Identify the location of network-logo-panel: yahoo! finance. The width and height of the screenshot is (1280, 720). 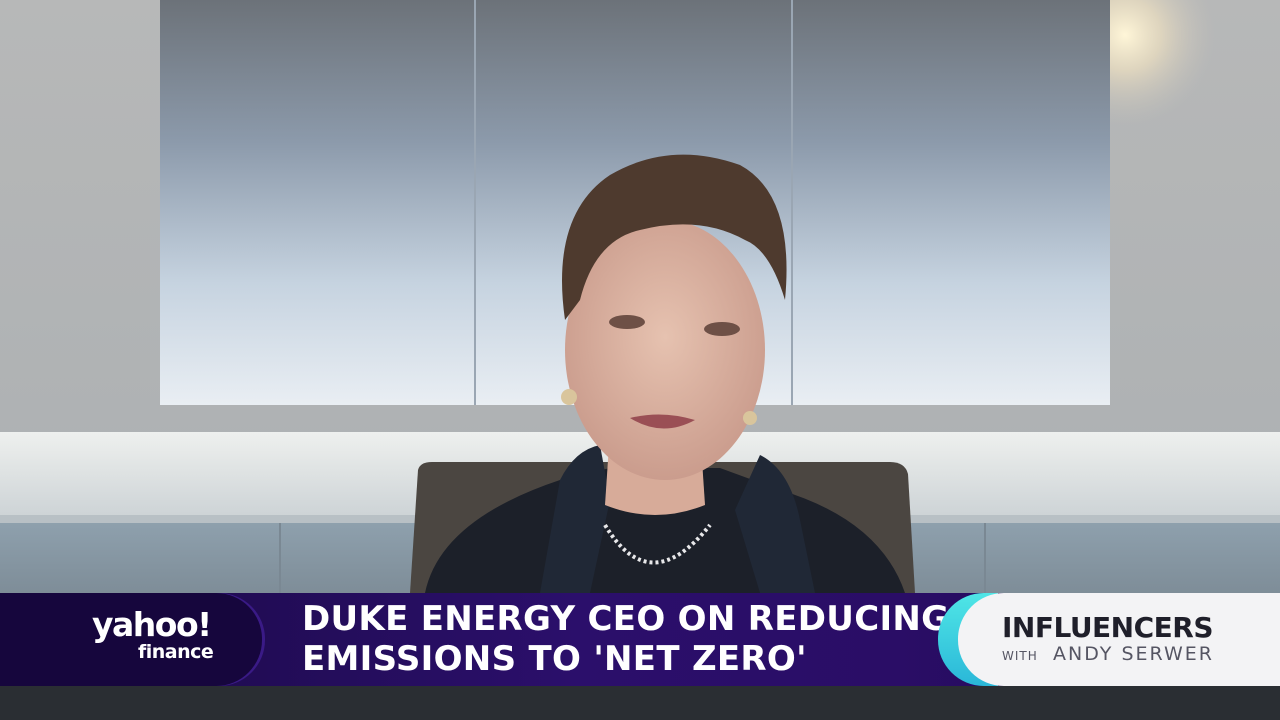
(131, 639).